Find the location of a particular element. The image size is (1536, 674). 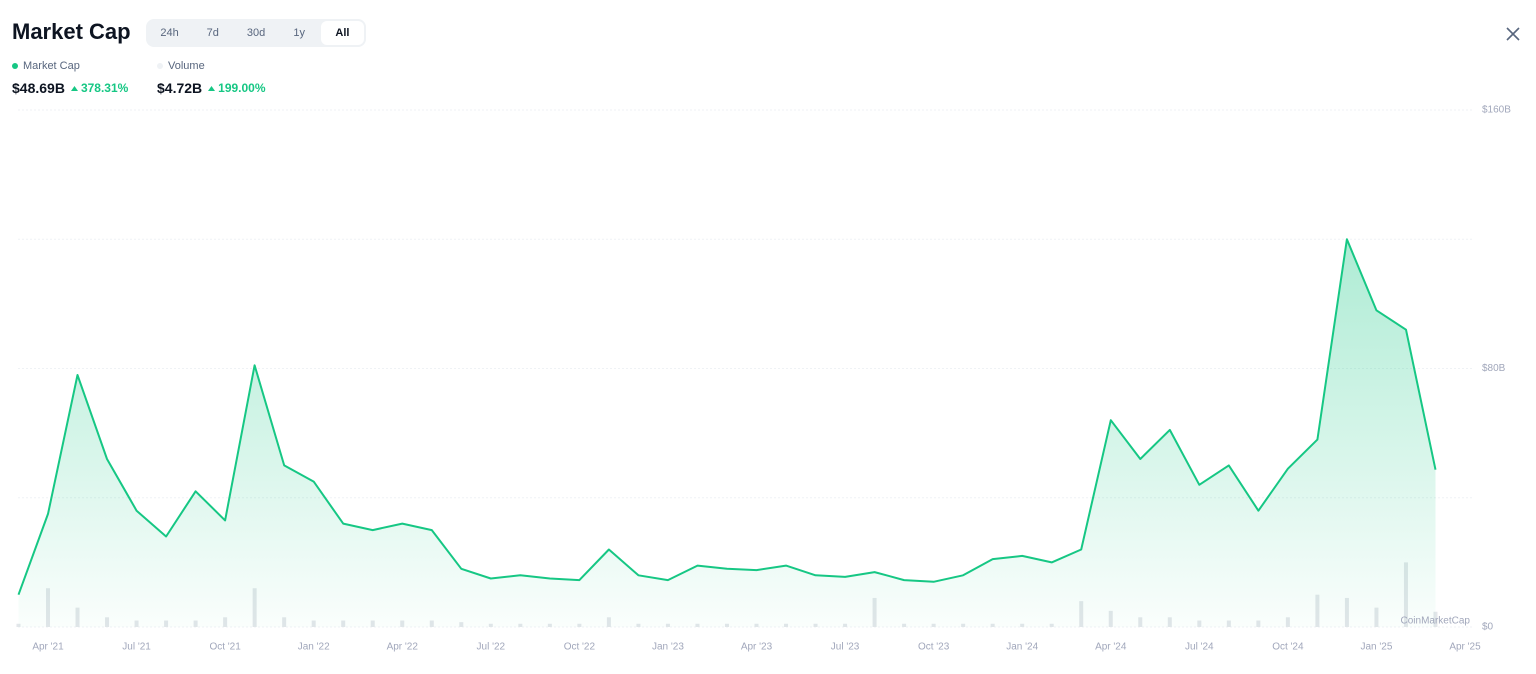

y-tick-label: $80B is located at coordinates (1494, 368).